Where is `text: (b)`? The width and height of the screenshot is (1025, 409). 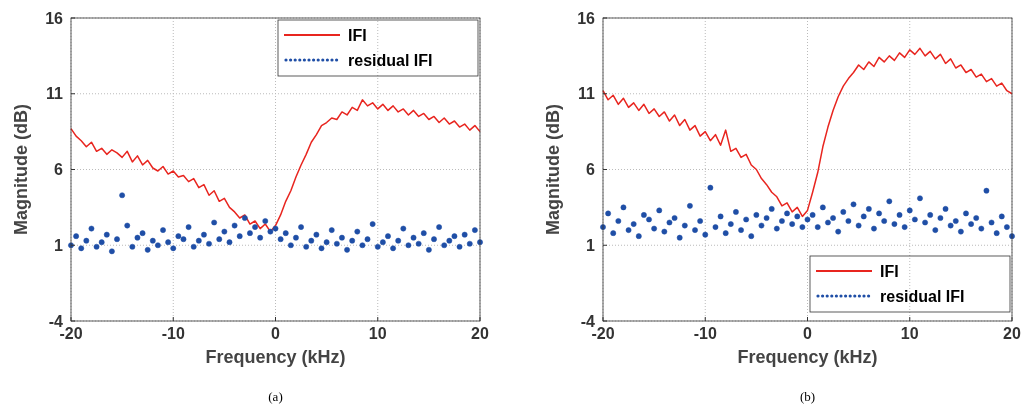
text: (b) is located at coordinates (807, 396).